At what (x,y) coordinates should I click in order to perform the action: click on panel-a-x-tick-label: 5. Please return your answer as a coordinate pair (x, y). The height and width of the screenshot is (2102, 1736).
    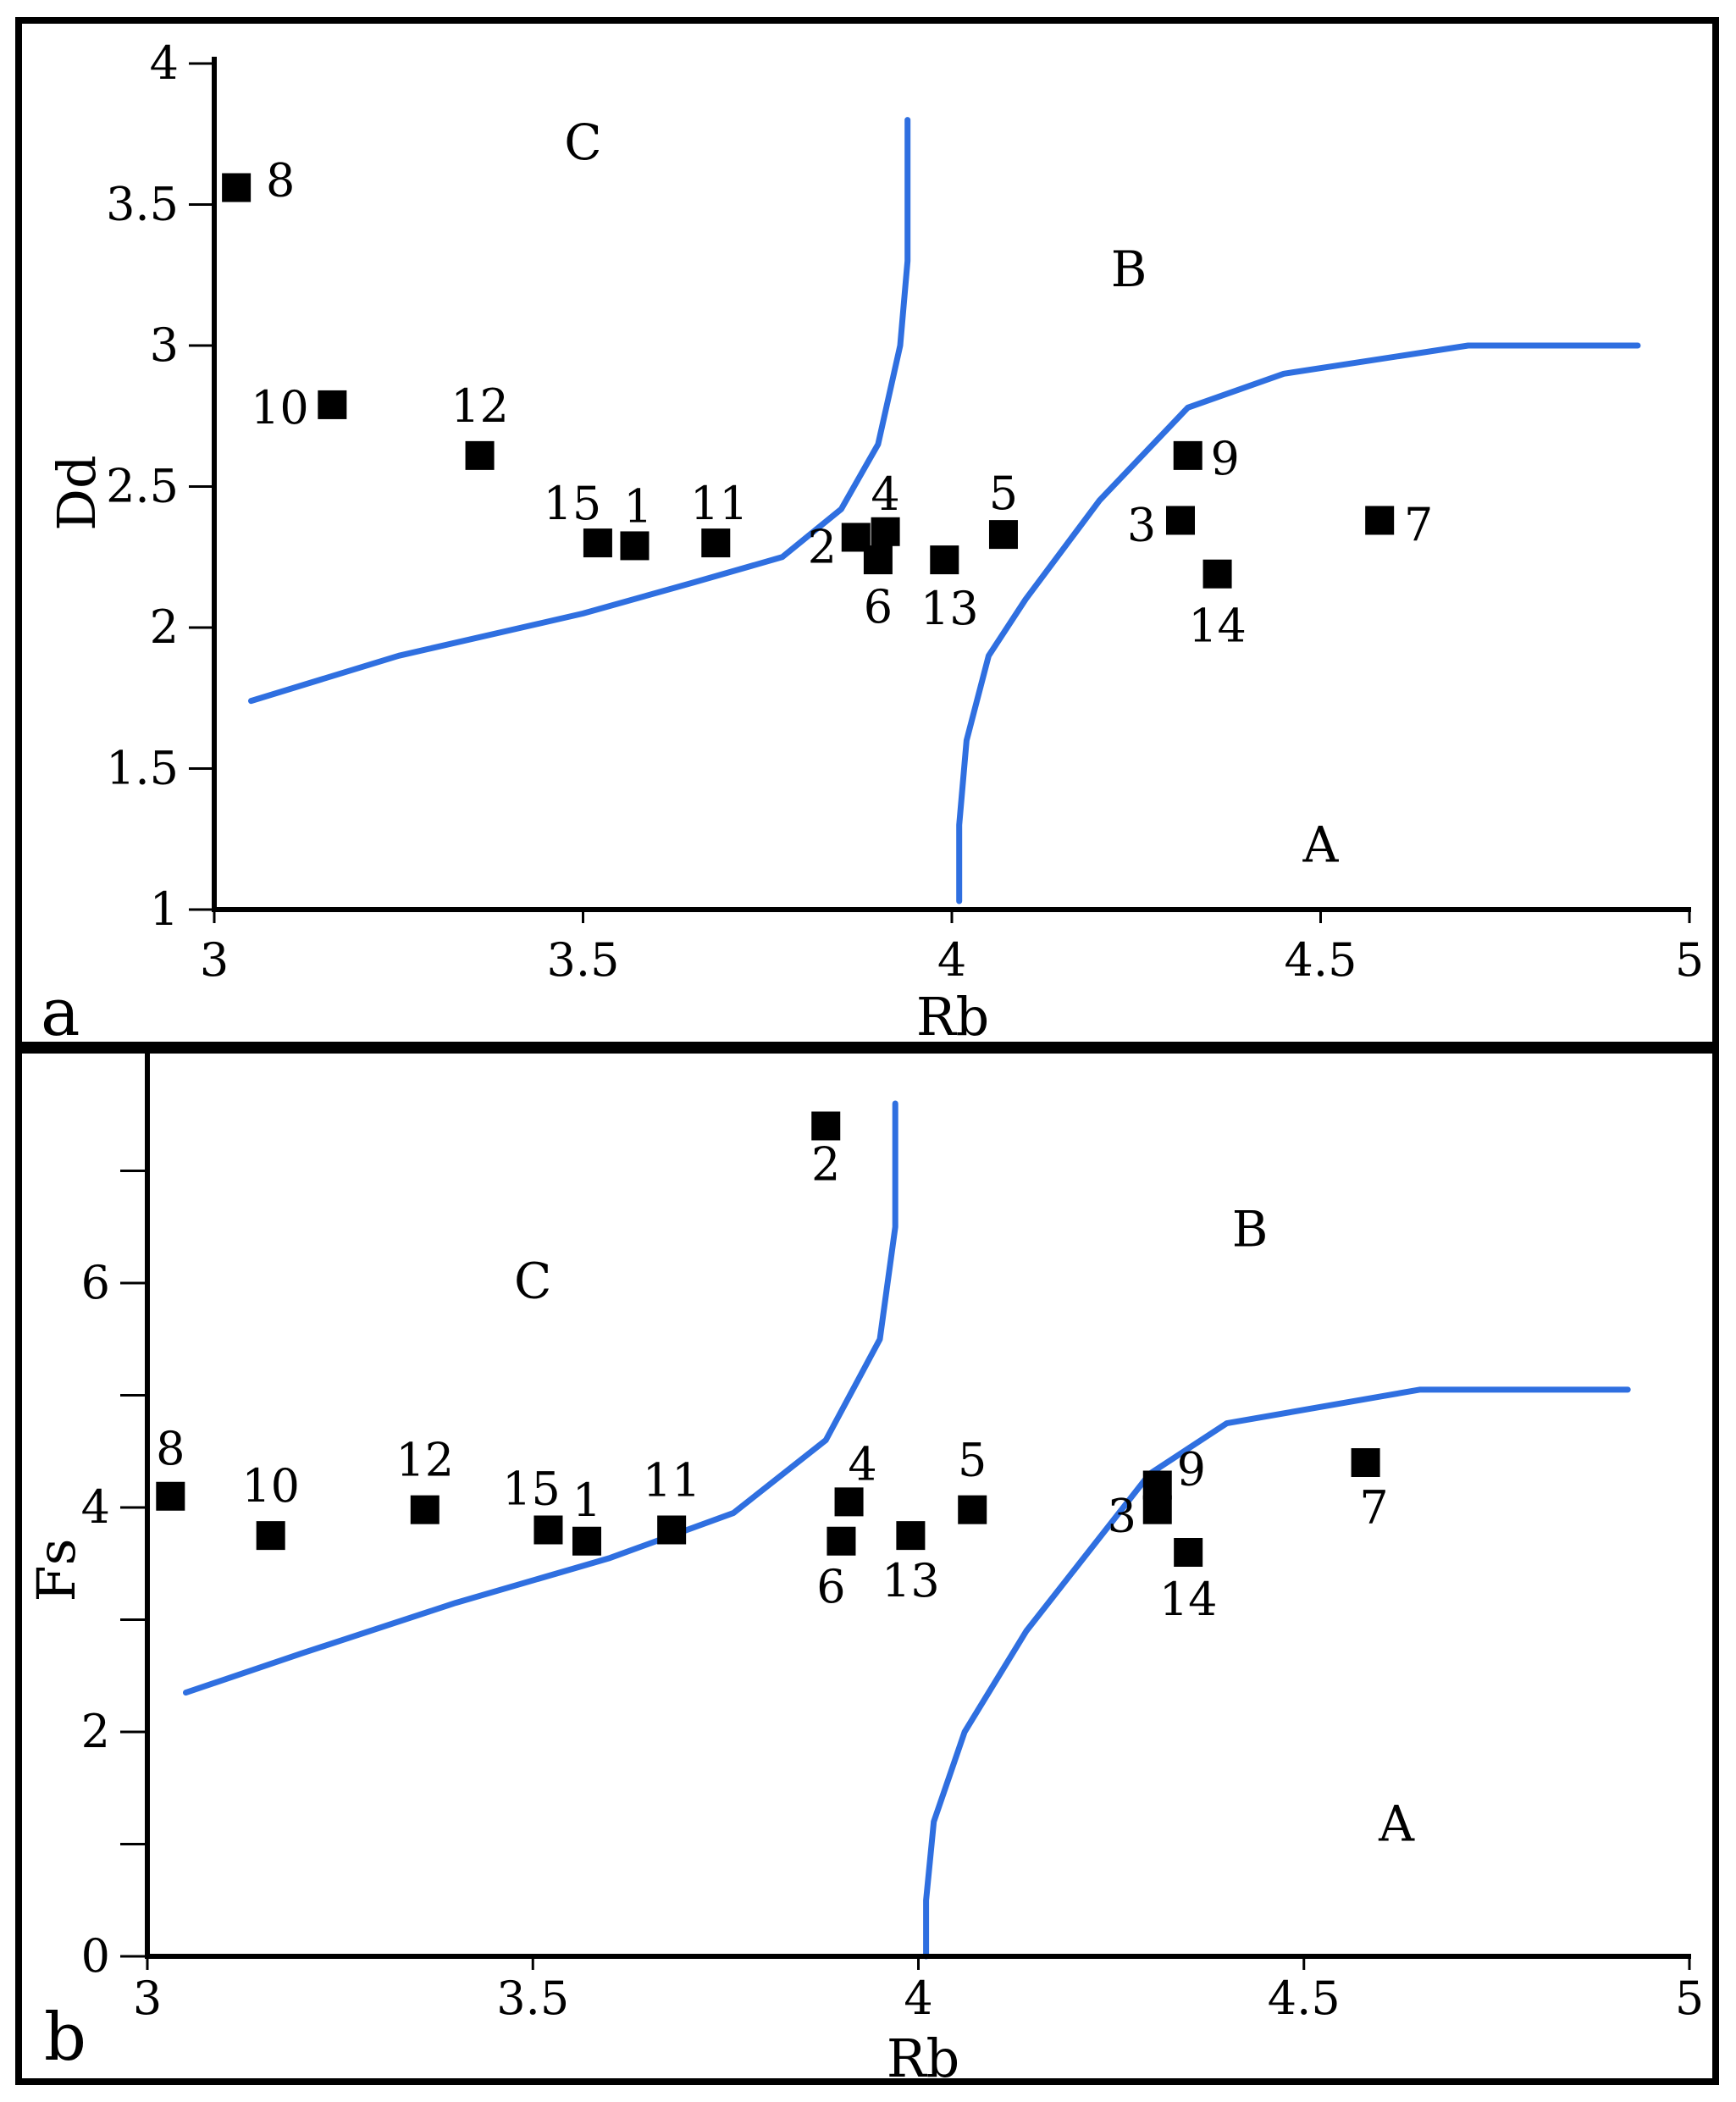
    Looking at the image, I should click on (1689, 960).